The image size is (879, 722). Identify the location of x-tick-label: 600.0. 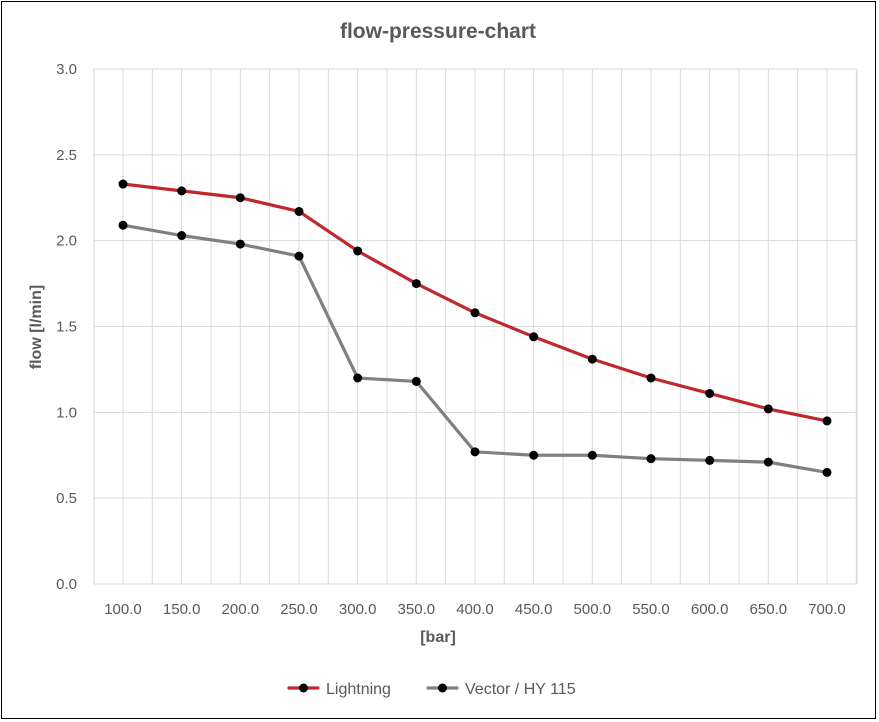
(710, 609).